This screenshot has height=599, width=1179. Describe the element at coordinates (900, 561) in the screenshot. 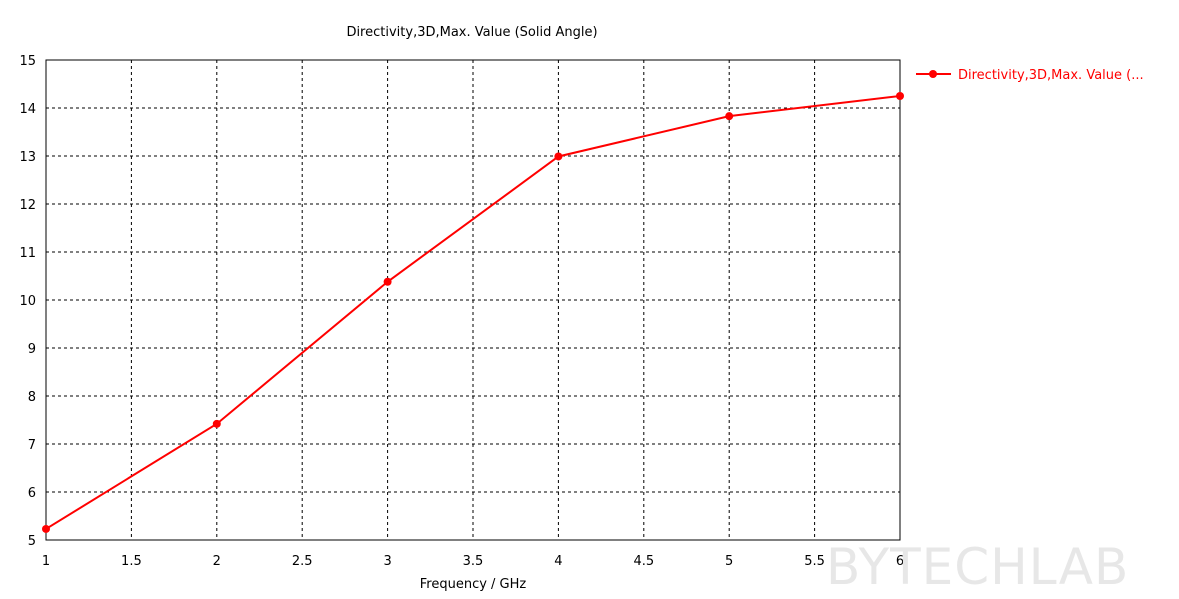

I see `x-tick-label: 6` at that location.